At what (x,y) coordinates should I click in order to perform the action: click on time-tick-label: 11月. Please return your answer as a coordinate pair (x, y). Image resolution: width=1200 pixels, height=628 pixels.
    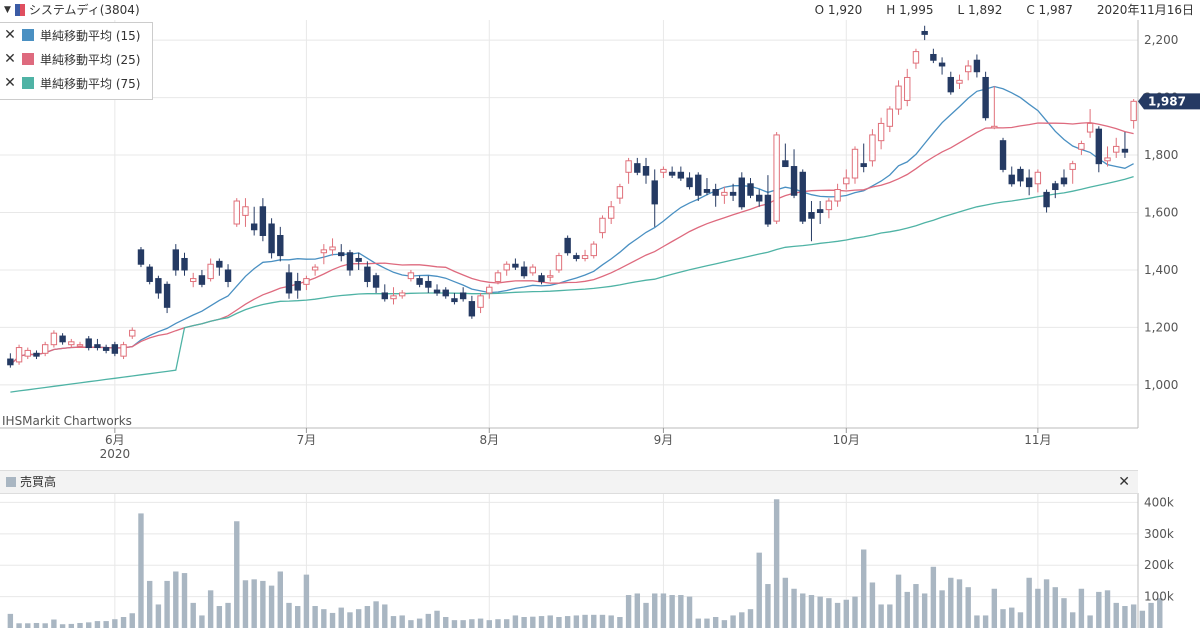
    Looking at the image, I should click on (1037, 440).